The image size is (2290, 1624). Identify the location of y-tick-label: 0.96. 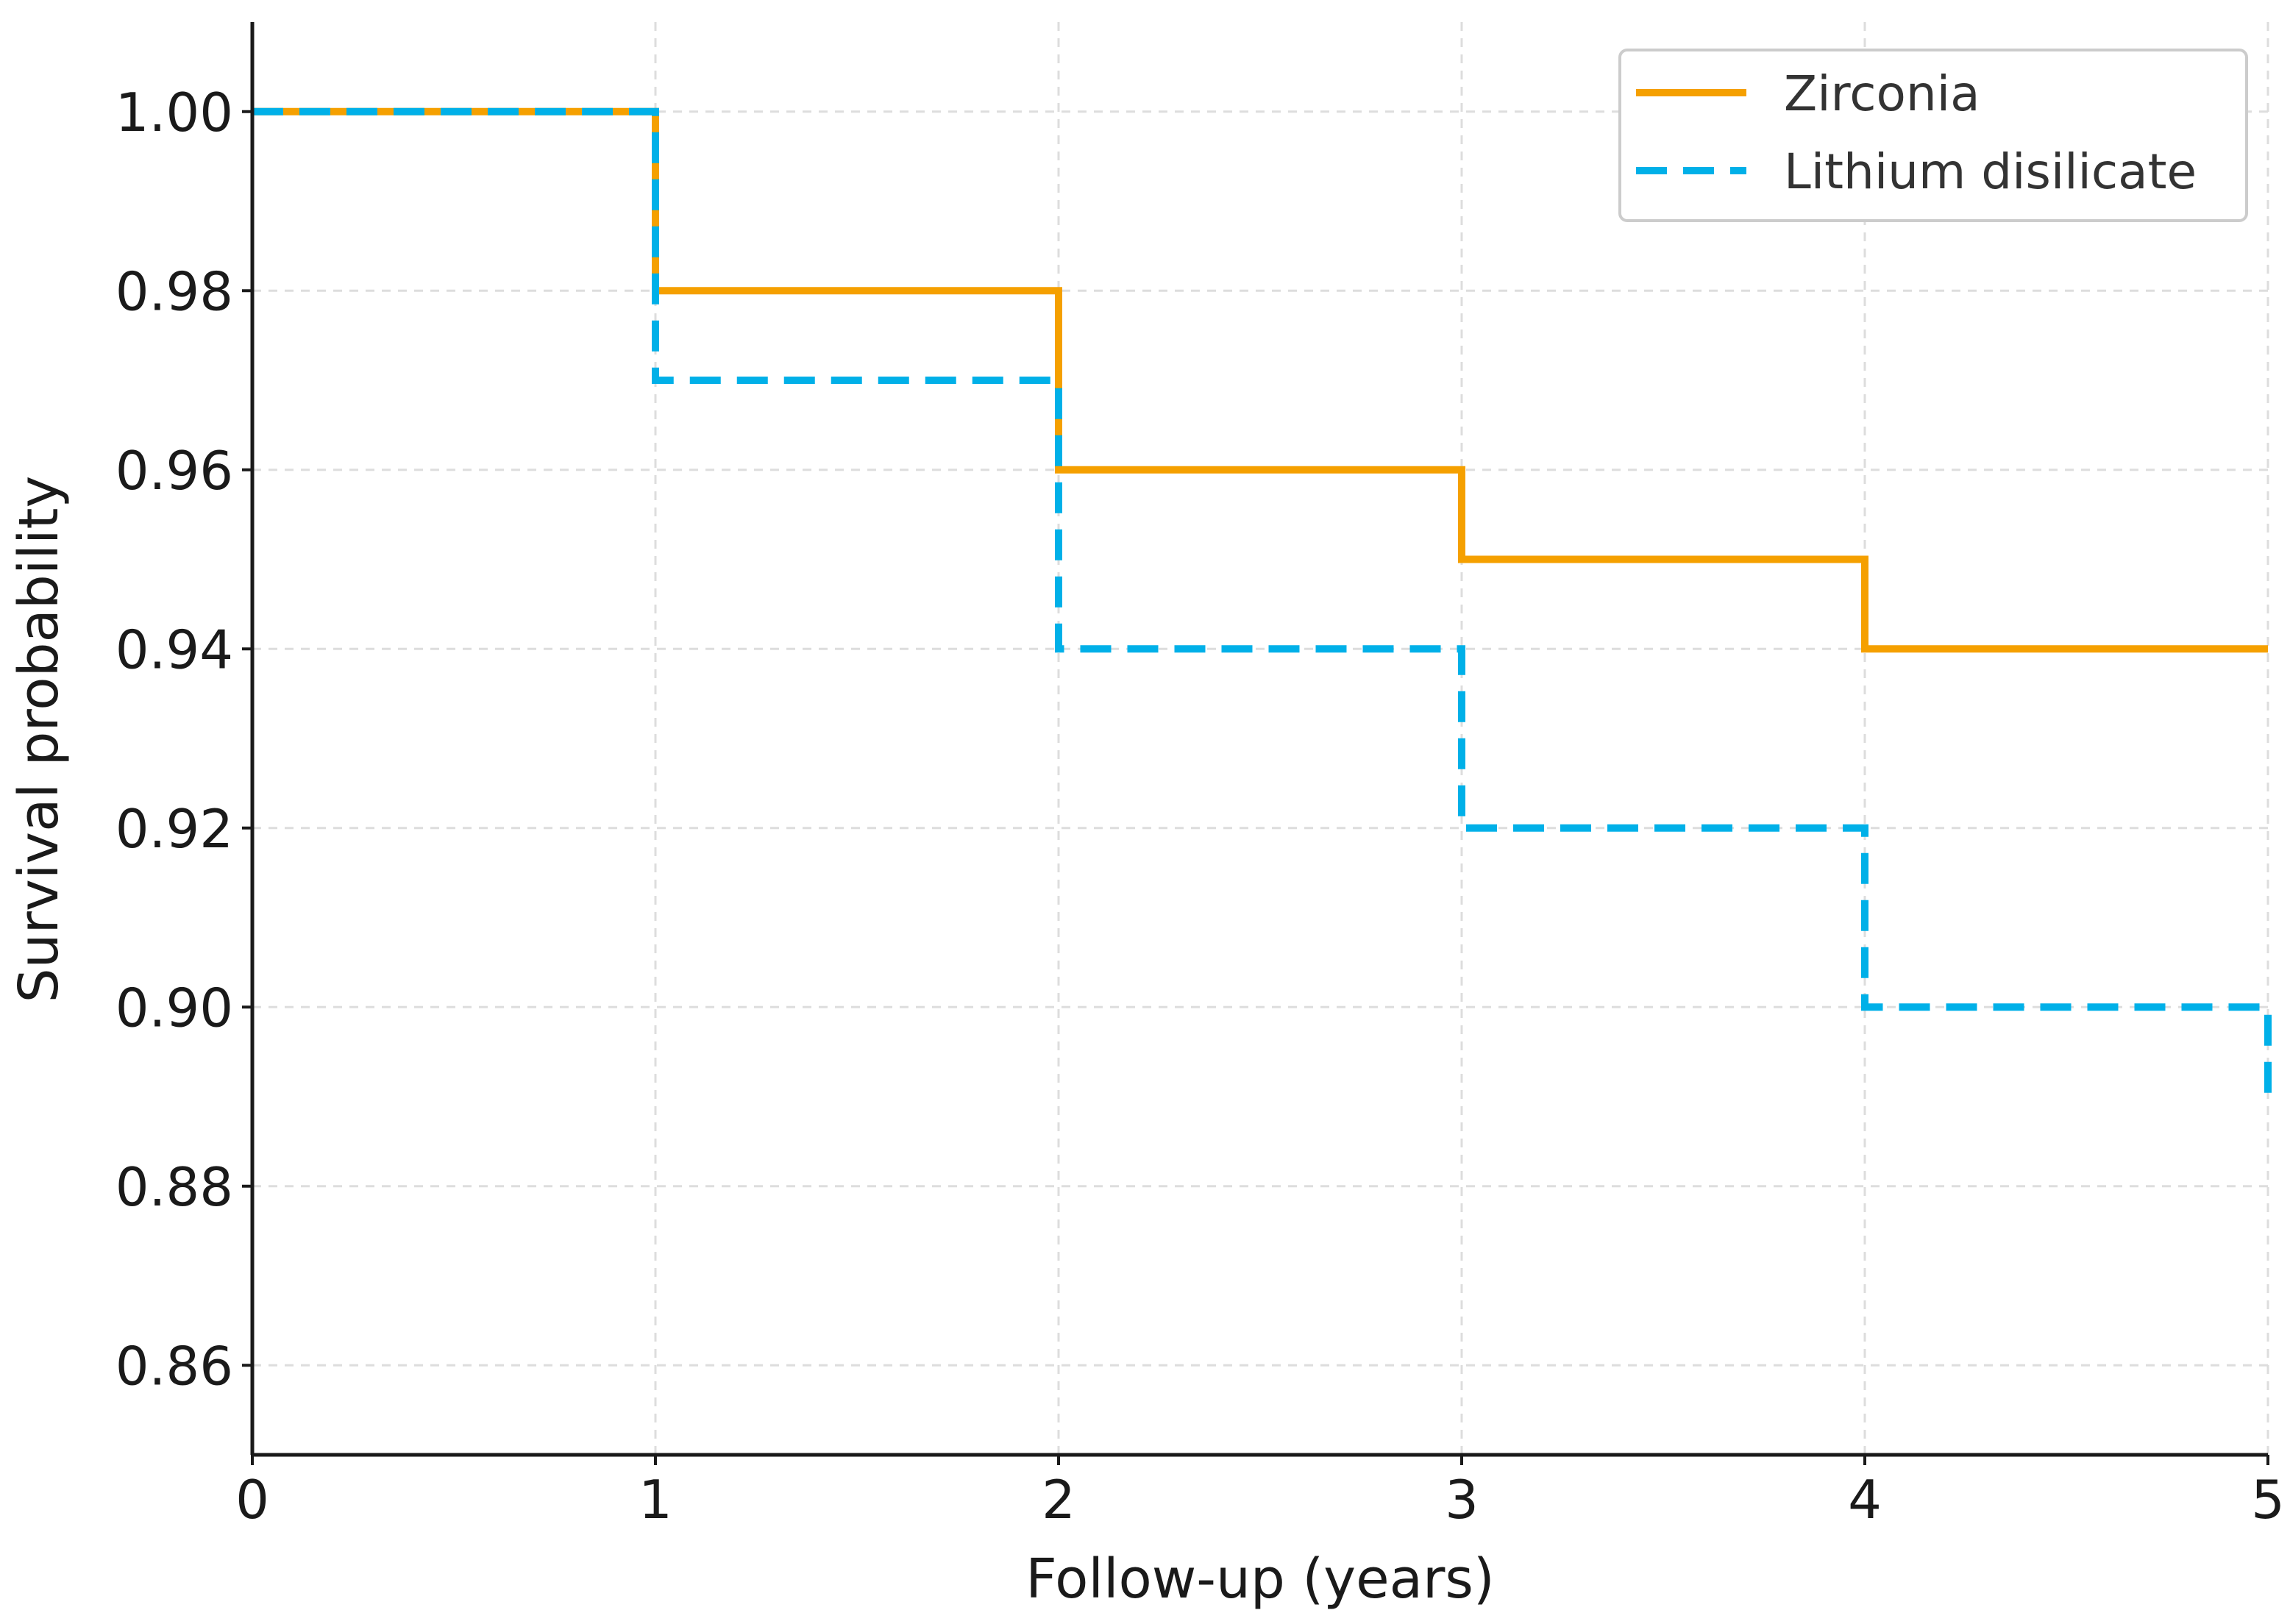
(174, 471).